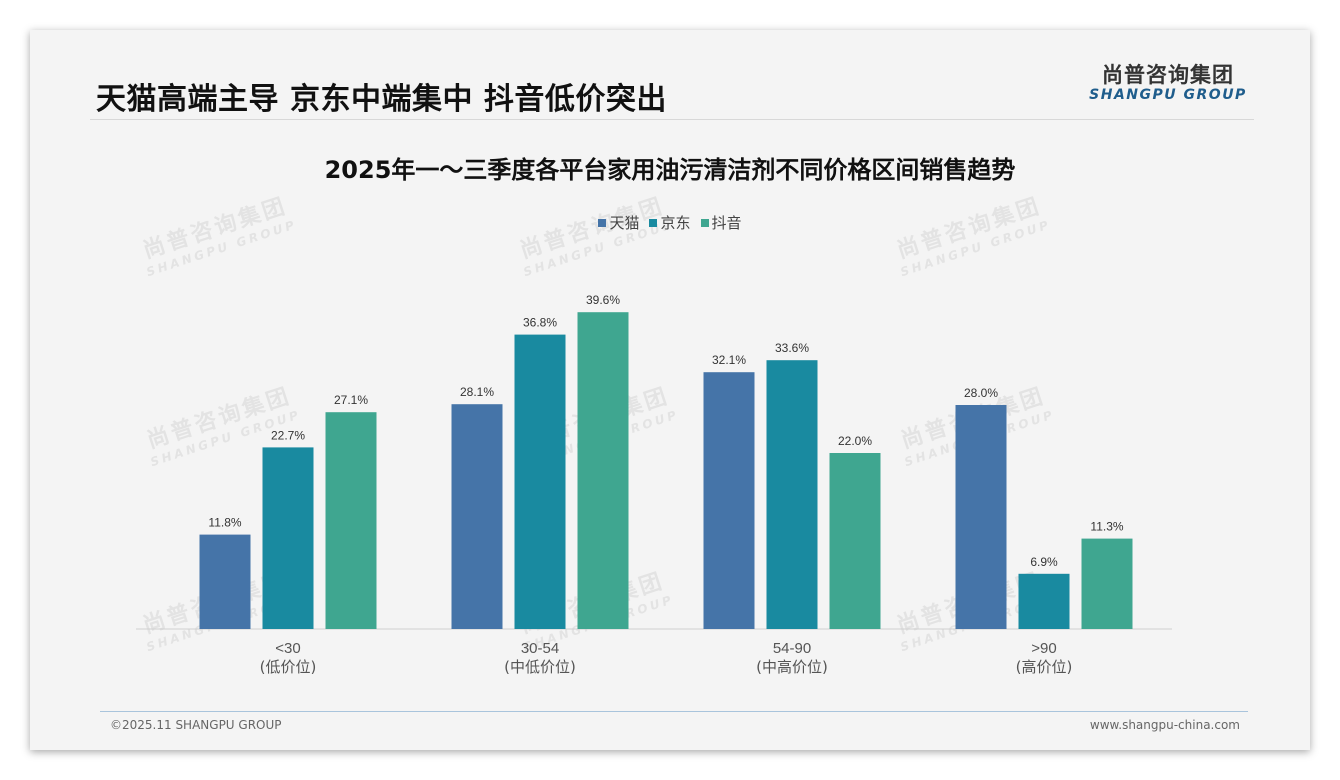 The image size is (1340, 780). Describe the element at coordinates (287, 648) in the screenshot. I see `x-tick-label: <30` at that location.